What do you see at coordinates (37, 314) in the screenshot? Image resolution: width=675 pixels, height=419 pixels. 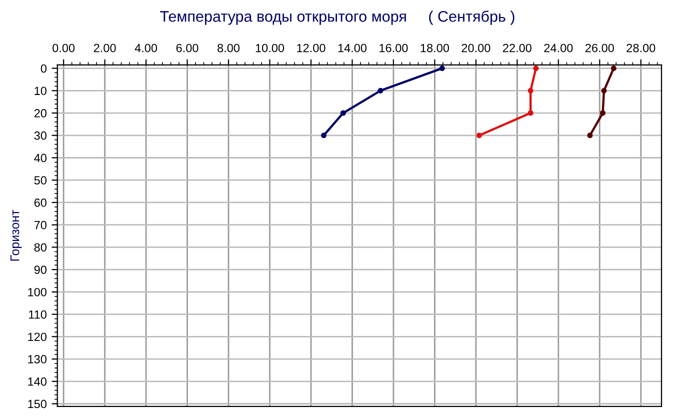 I see `y-tick-label: 110` at bounding box center [37, 314].